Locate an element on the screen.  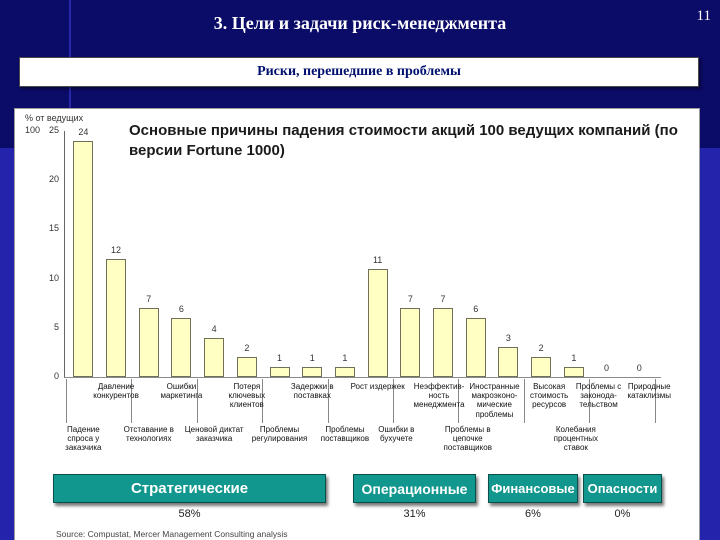
x-category-label: Отставание в технологиях is located at coordinates (148, 434).